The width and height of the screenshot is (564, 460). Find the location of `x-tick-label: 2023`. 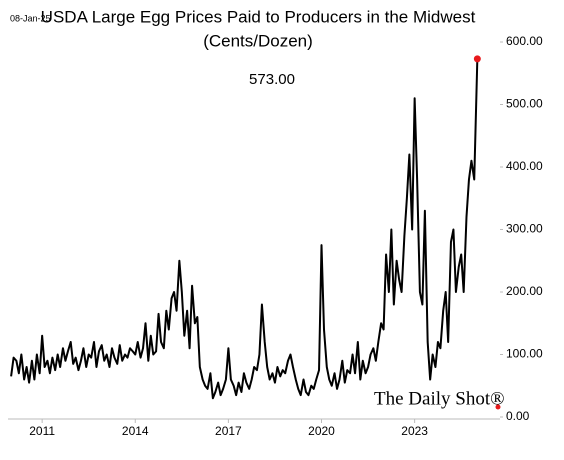

x-tick-label: 2023 is located at coordinates (414, 431).